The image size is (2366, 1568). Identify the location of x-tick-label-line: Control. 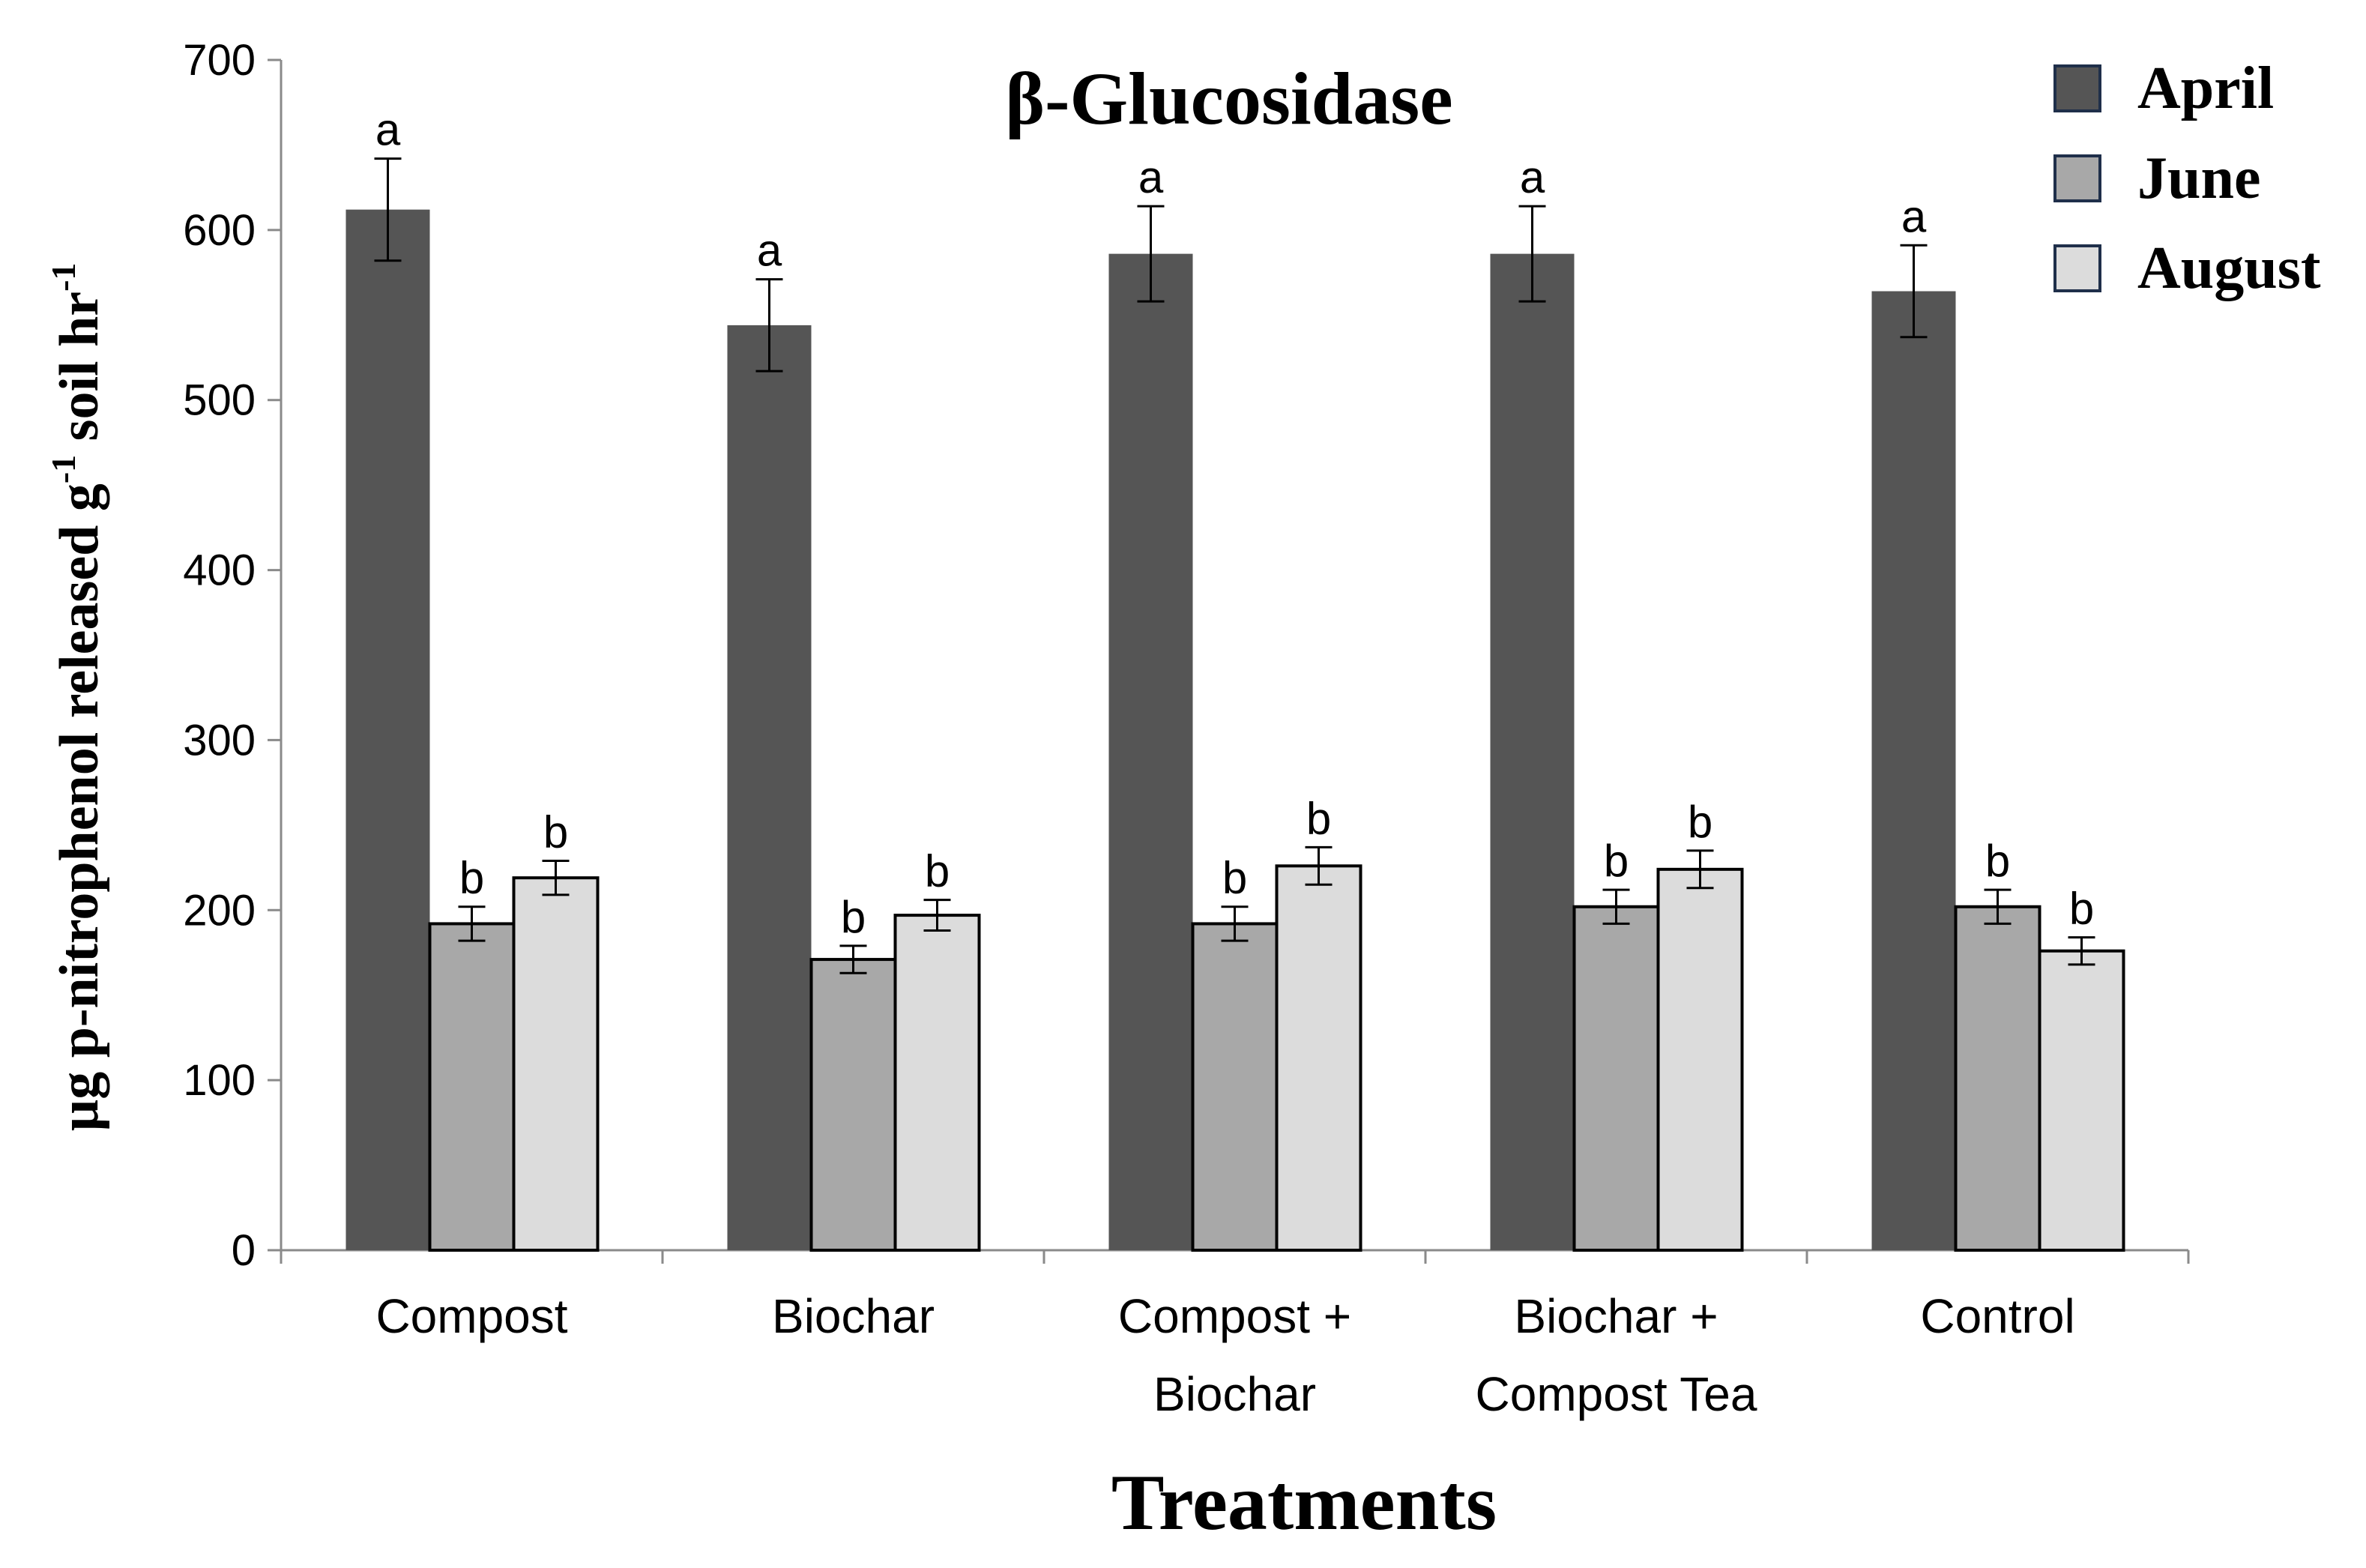
(1997, 1316).